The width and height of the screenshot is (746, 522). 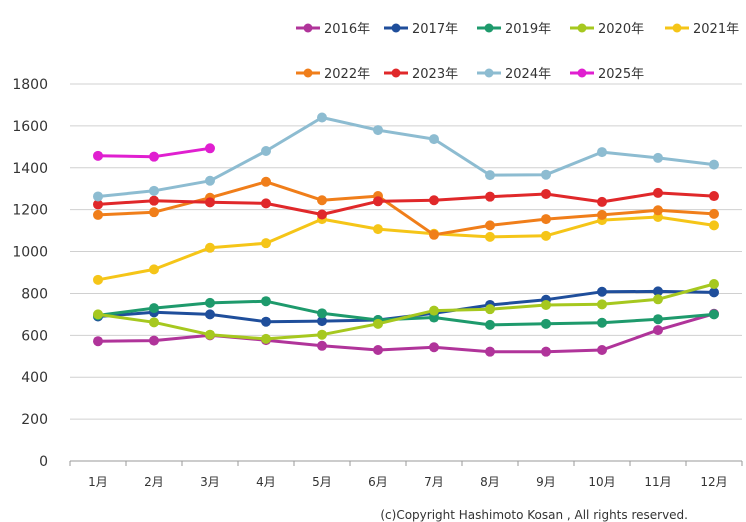 I want to click on legend-item: 2020年, so click(x=607, y=29).